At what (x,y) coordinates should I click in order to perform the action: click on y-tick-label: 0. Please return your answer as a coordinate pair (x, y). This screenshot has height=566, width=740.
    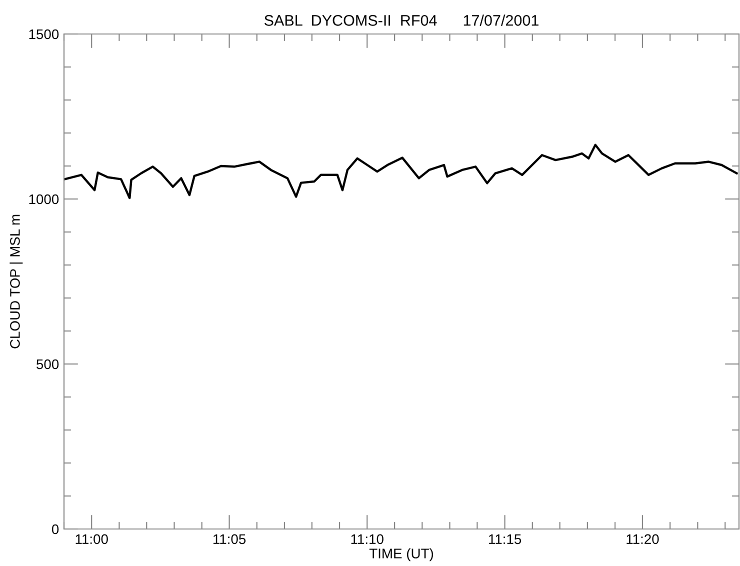
    Looking at the image, I should click on (55, 529).